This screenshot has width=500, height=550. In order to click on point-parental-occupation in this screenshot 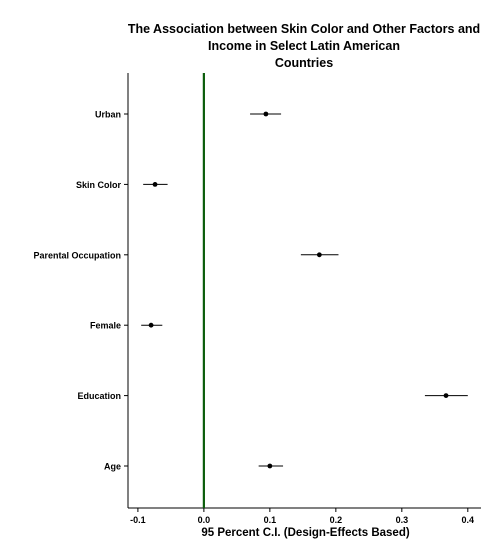, I will do `click(319, 255)`.